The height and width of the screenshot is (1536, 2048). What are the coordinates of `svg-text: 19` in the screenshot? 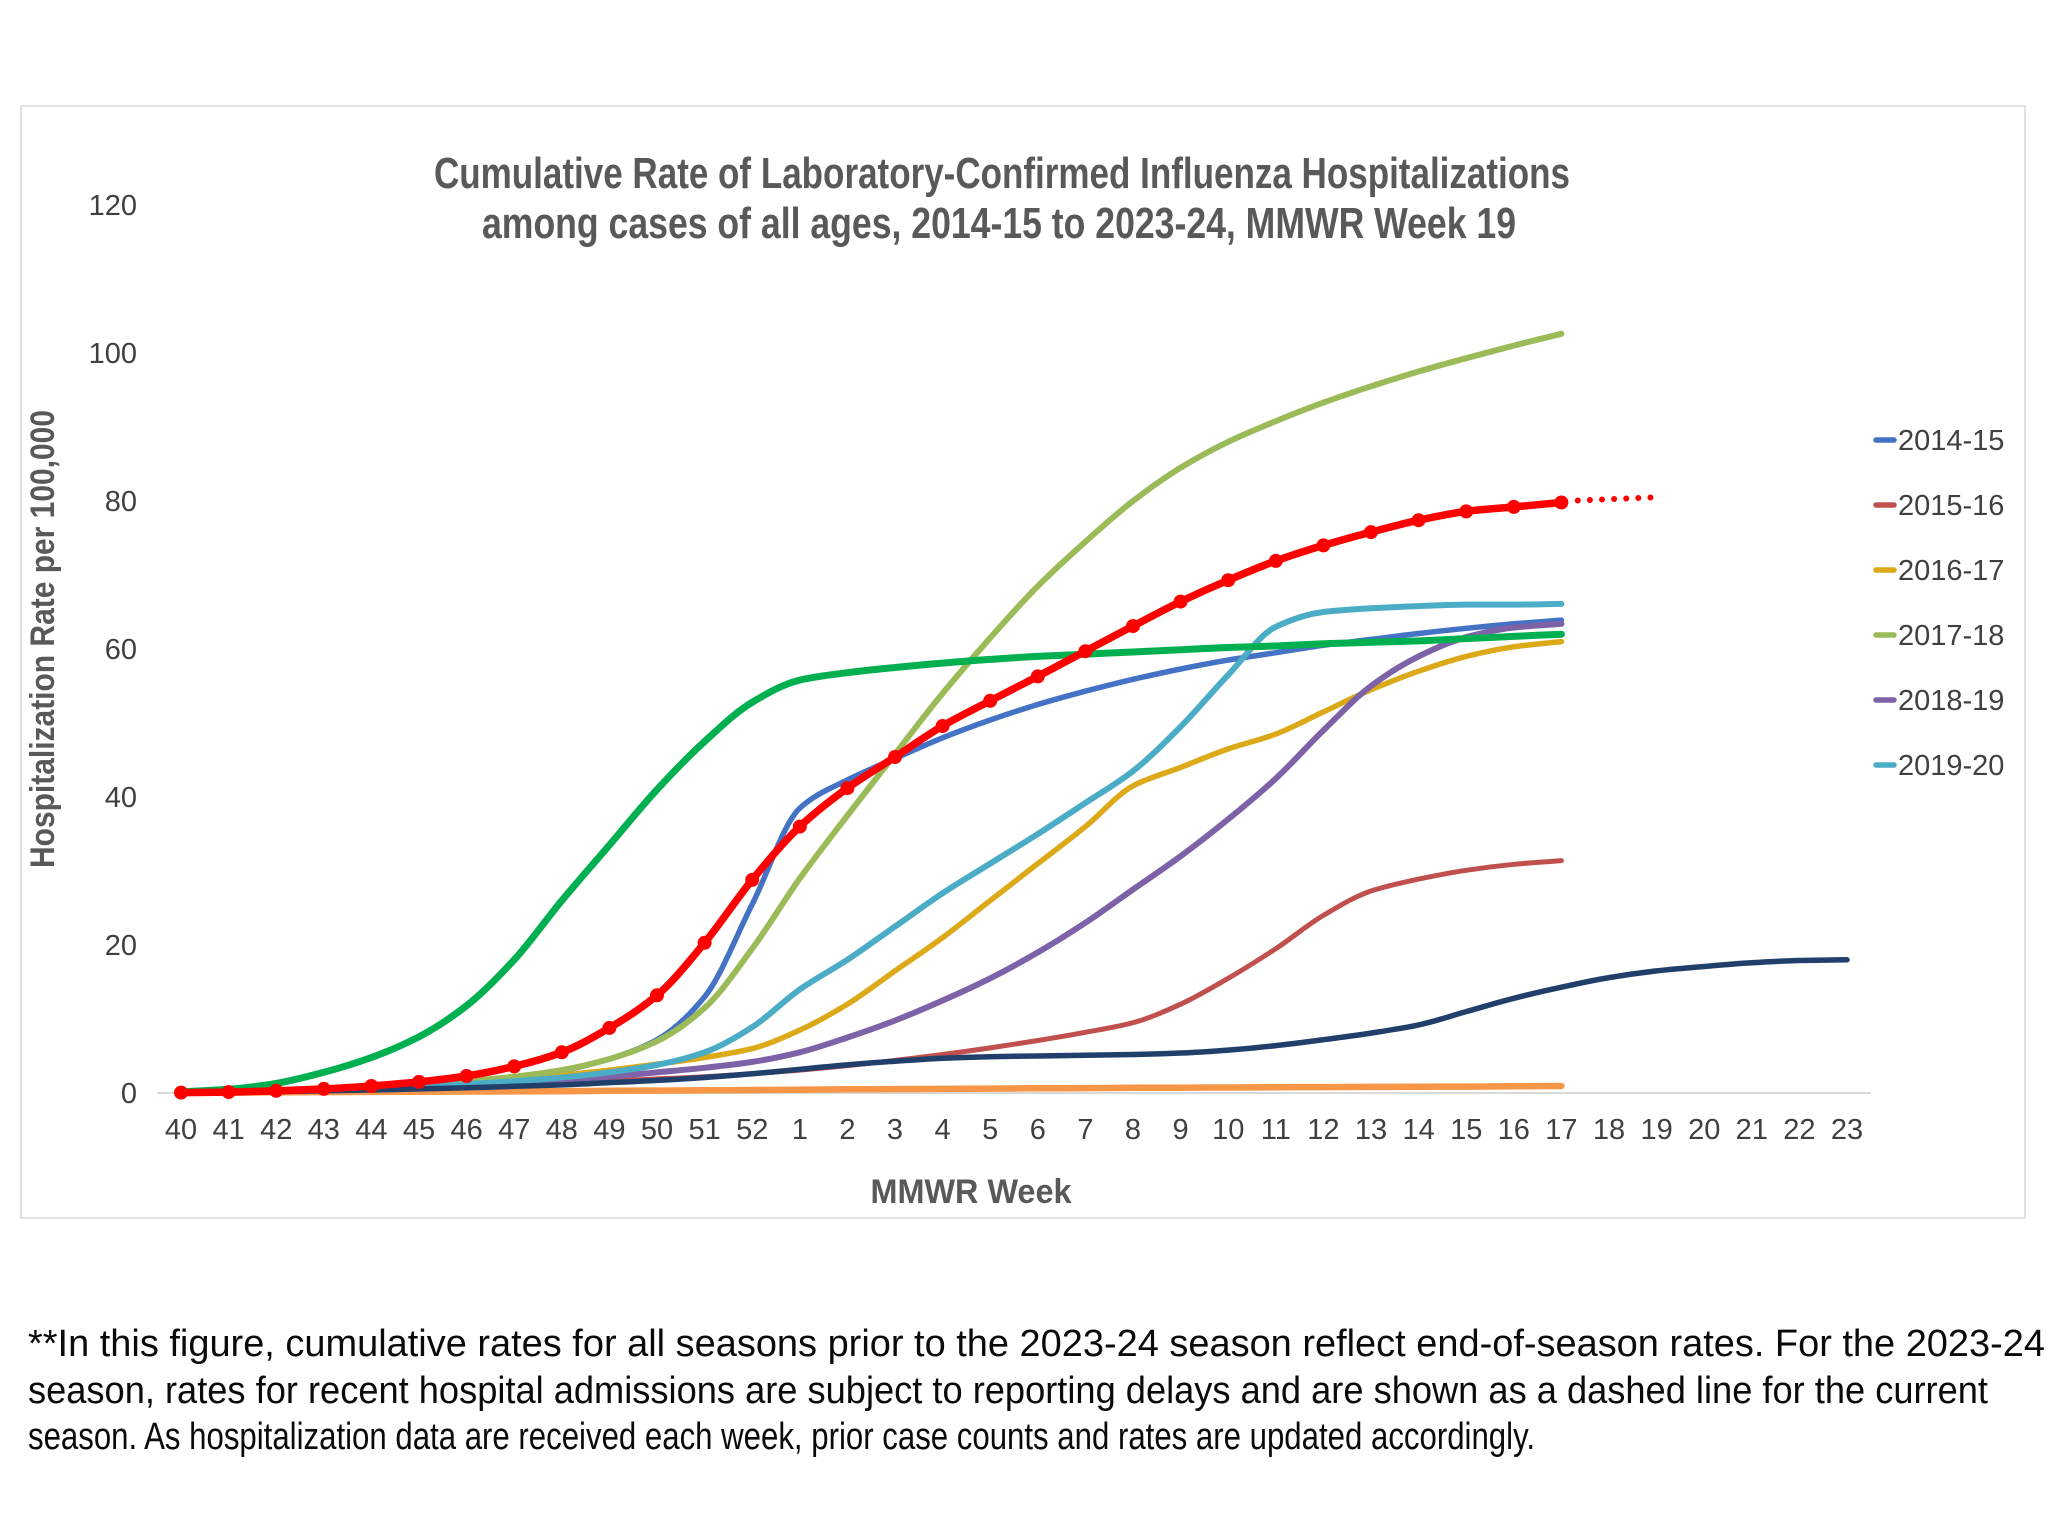 It's located at (1656, 1130).